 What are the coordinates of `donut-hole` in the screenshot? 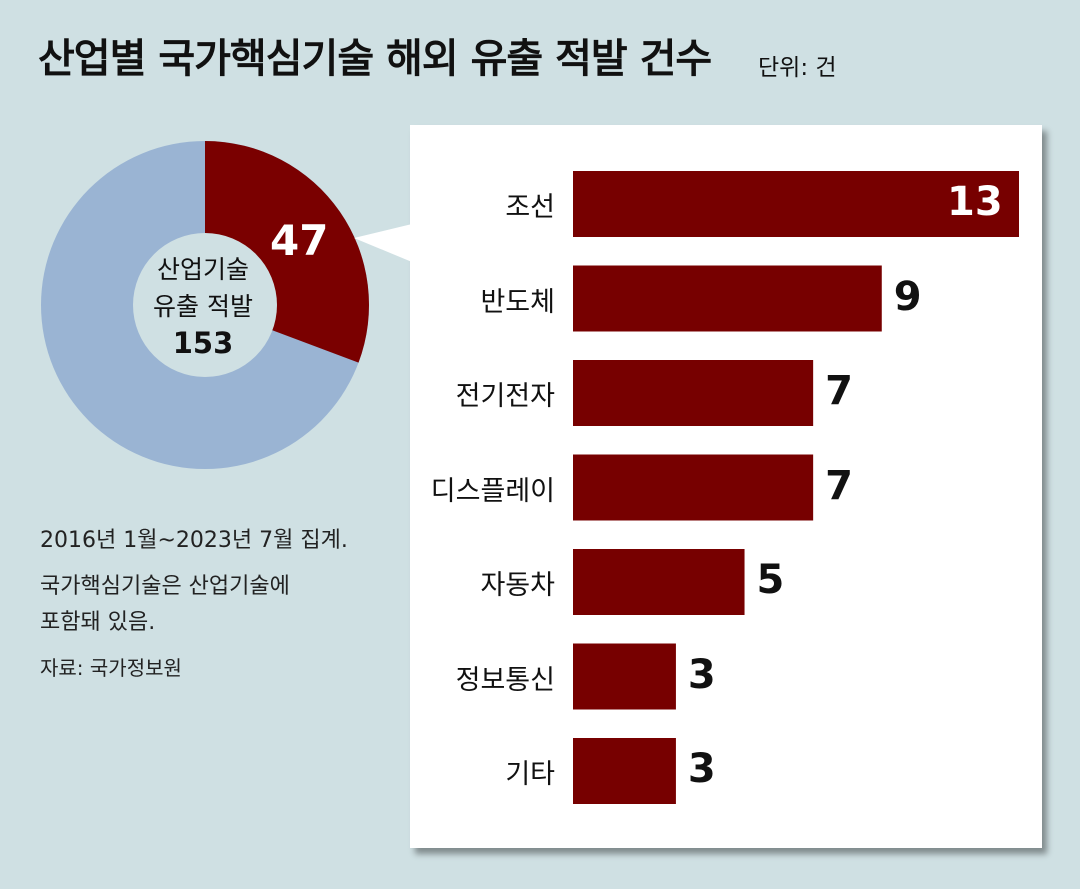 It's located at (205, 305).